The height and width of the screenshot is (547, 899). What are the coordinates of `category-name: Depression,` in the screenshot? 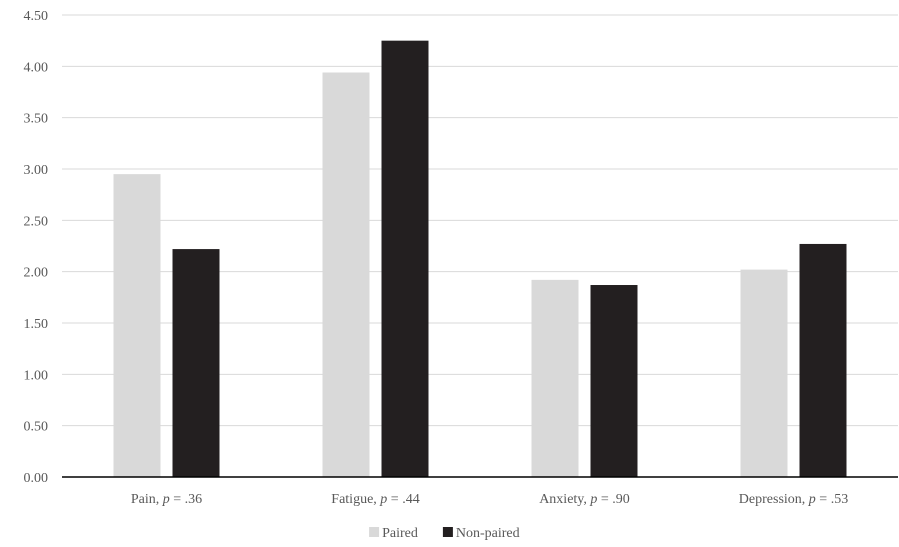 It's located at (774, 499).